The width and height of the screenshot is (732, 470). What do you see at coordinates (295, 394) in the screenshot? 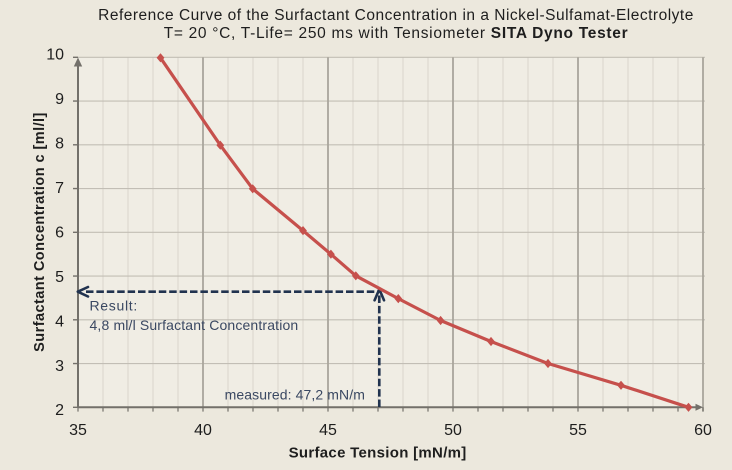
I see `svg-text: measured: 47,2 mN/m` at bounding box center [295, 394].